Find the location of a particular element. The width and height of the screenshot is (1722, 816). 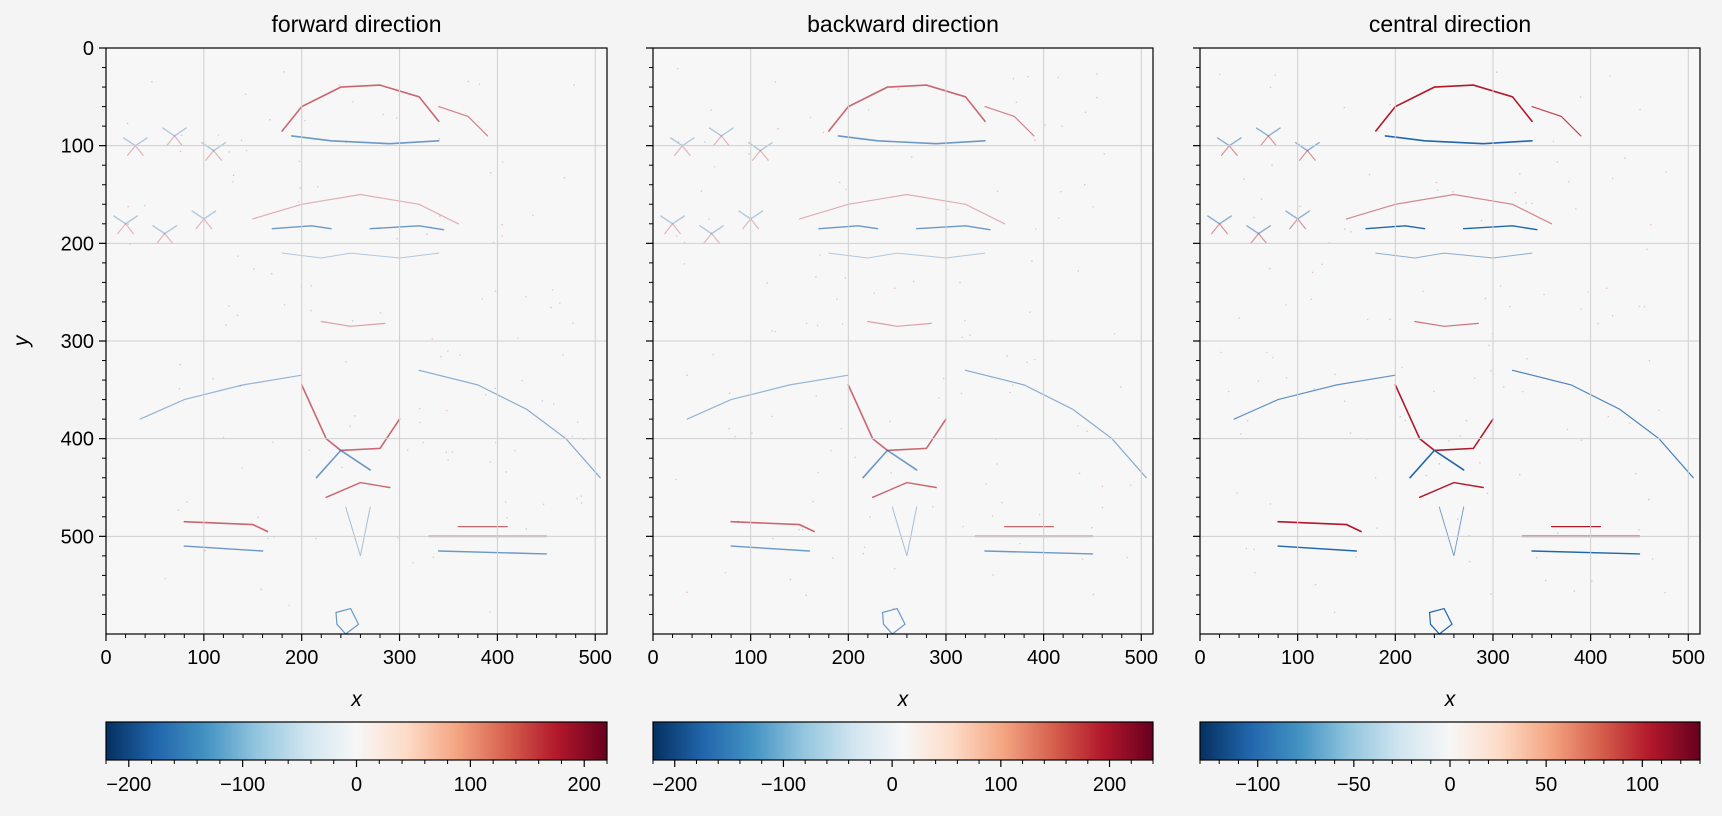

y-tick-label: 300 is located at coordinates (77, 342).